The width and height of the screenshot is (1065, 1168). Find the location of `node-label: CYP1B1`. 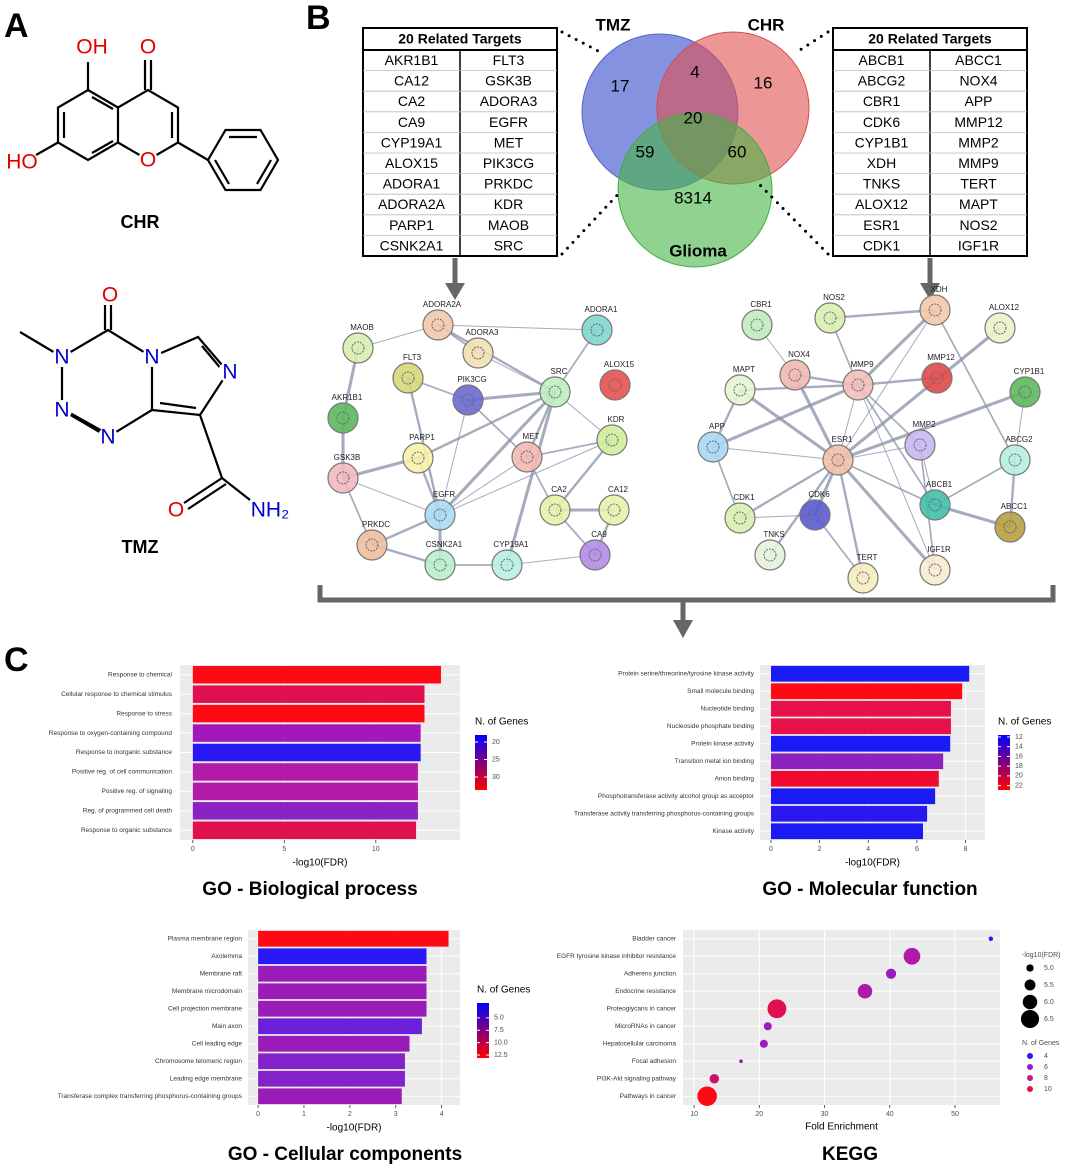

node-label: CYP1B1 is located at coordinates (1029, 371).